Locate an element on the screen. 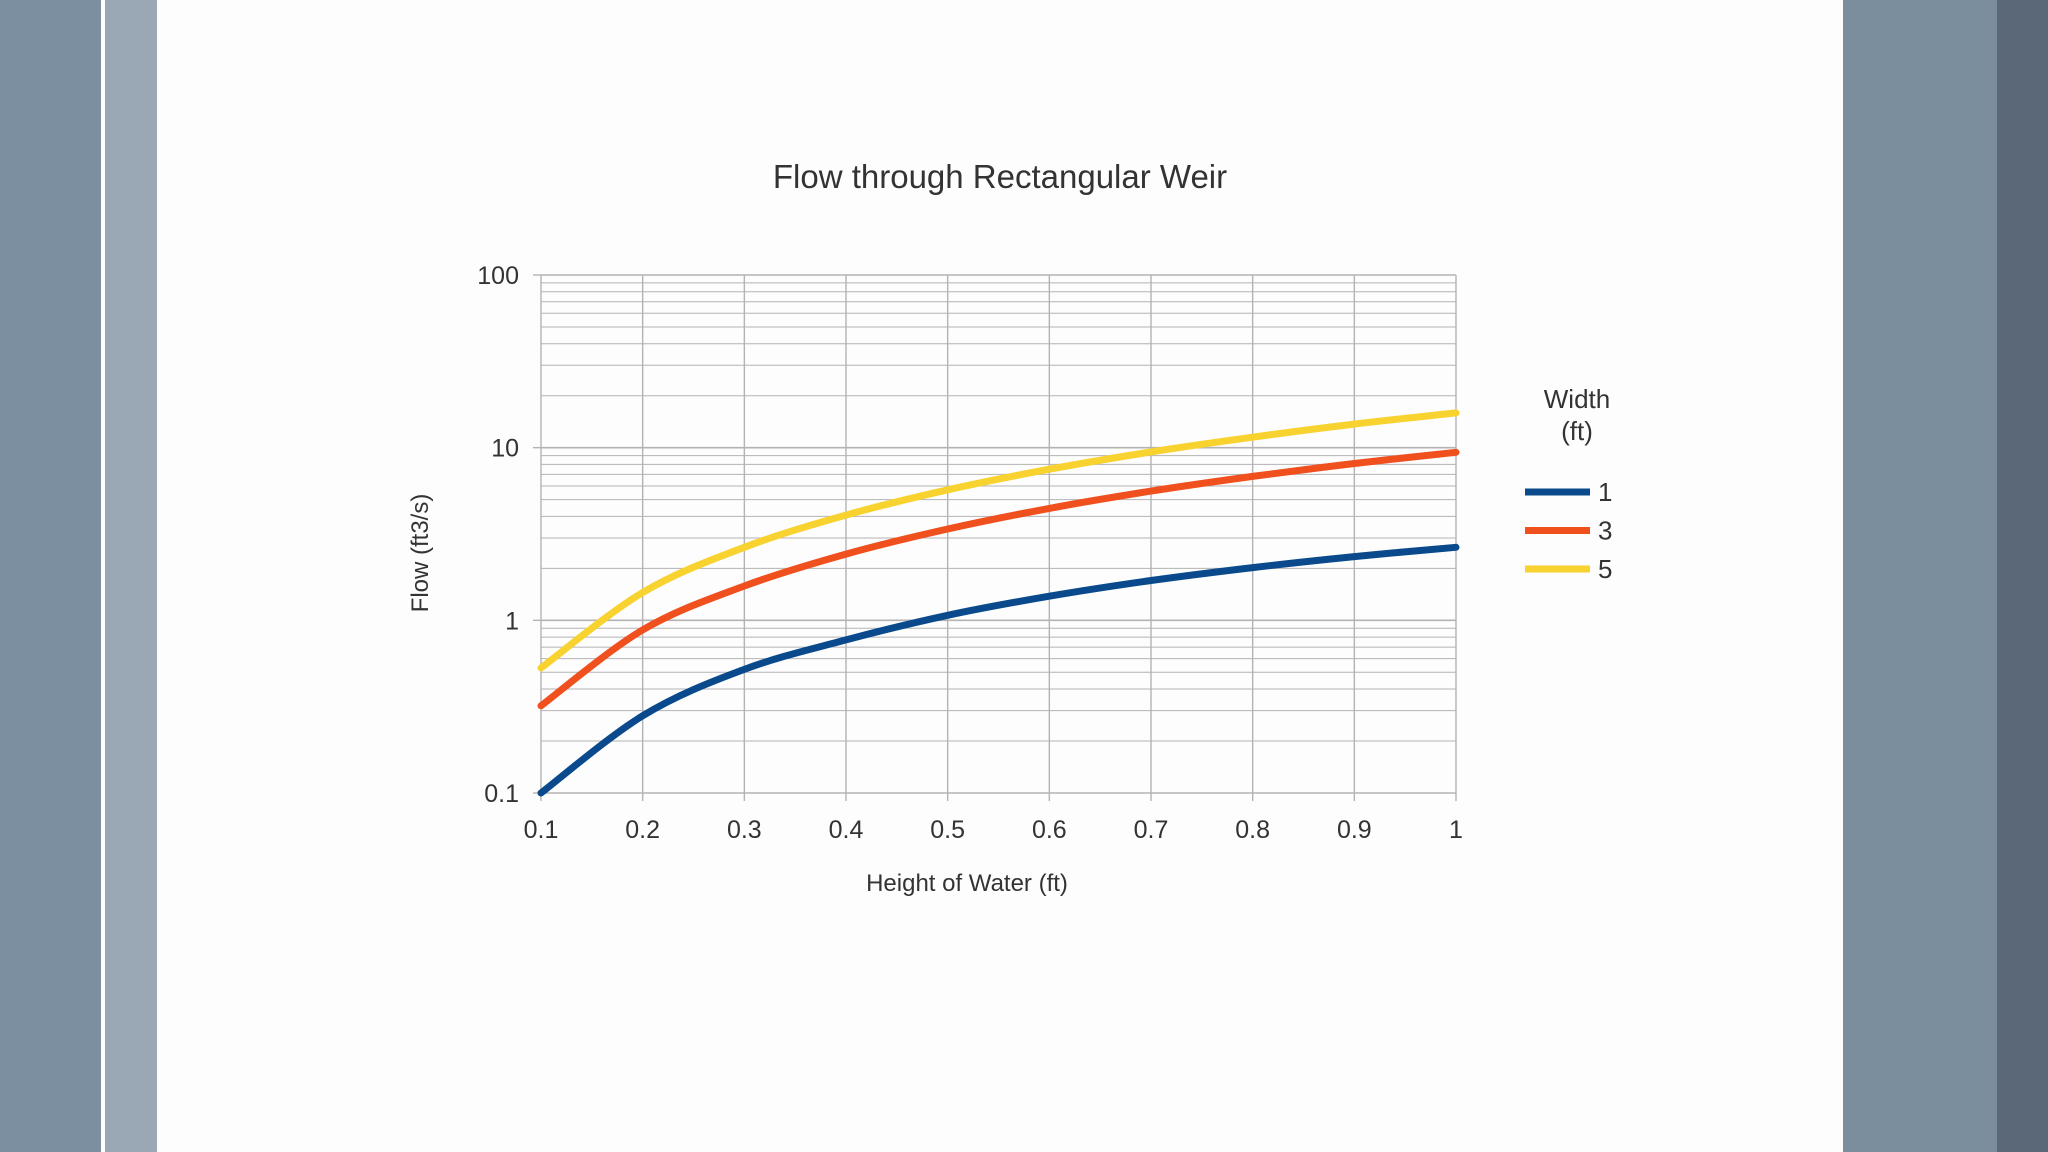  x-tick-label: 0.4 is located at coordinates (846, 830).